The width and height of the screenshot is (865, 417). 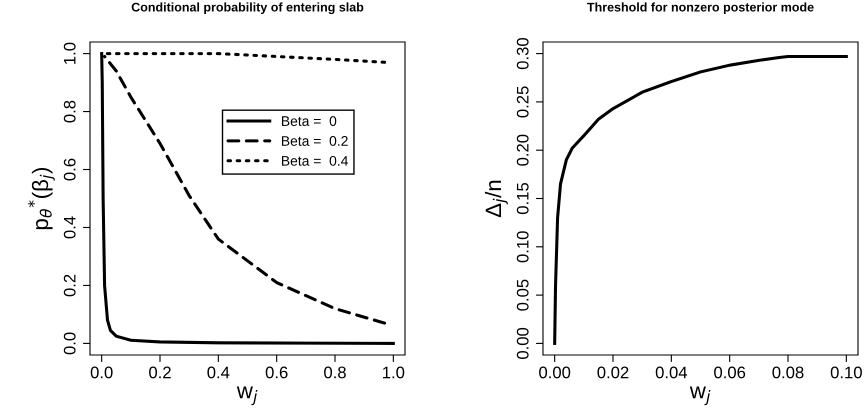 I want to click on y-tick-label: 0.15, so click(x=522, y=198).